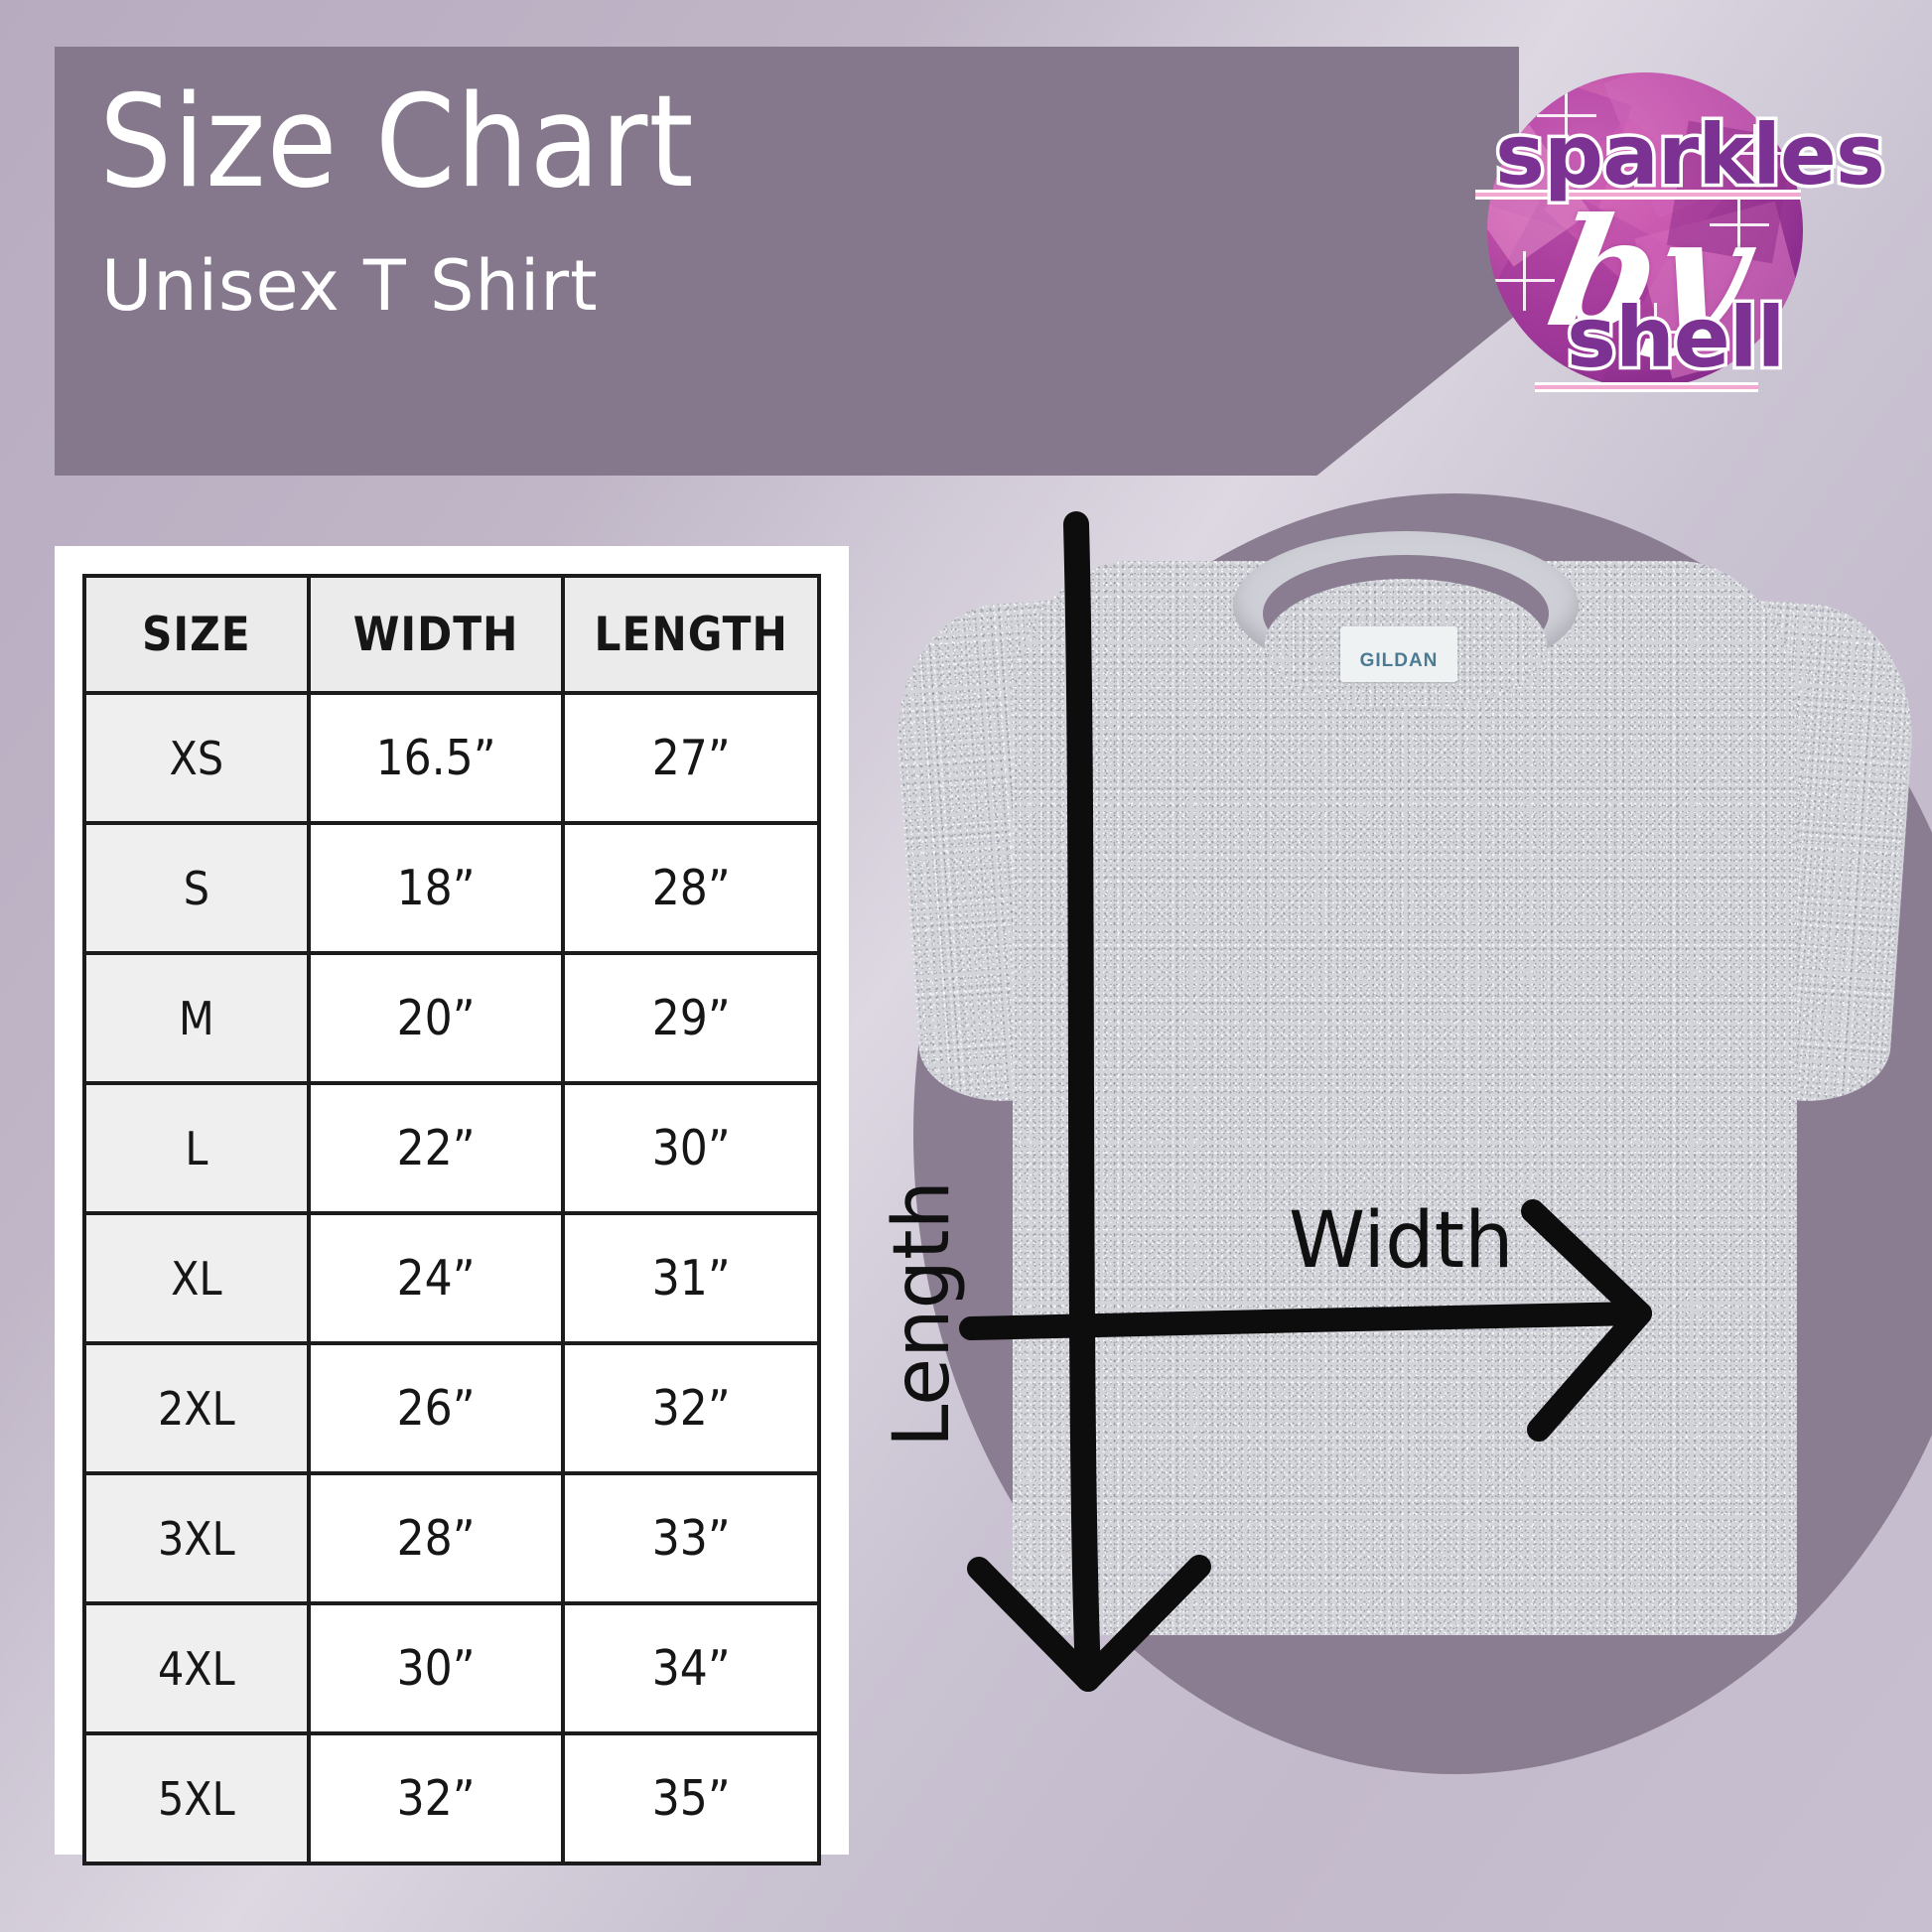  I want to click on cell-size: 4XL, so click(197, 1668).